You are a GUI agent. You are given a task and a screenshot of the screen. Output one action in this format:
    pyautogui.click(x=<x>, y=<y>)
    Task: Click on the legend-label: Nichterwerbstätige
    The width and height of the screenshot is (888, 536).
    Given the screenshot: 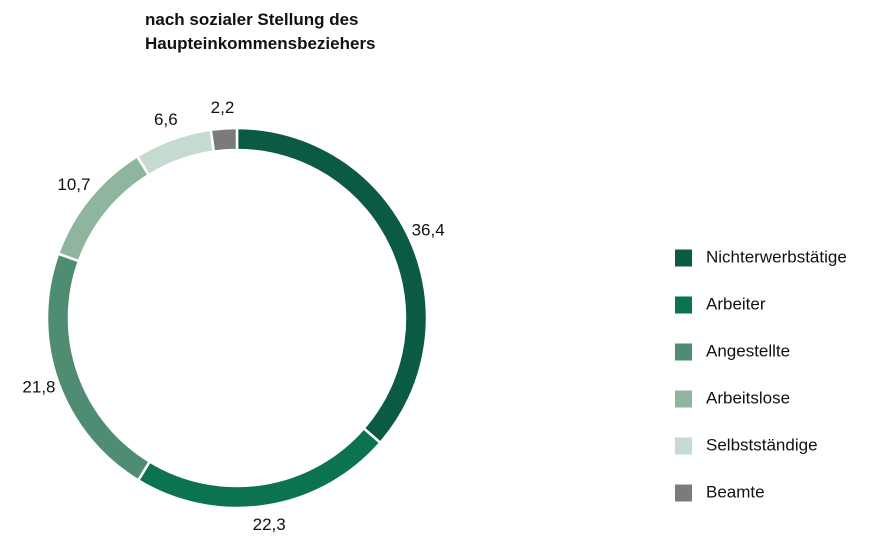 What is the action you would take?
    pyautogui.click(x=776, y=256)
    